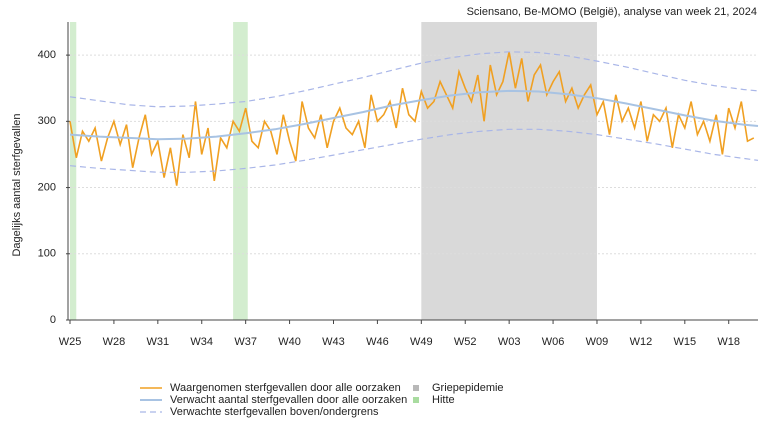 This screenshot has height=427, width=771. Describe the element at coordinates (509, 342) in the screenshot. I see `x-tick-label: W03` at that location.